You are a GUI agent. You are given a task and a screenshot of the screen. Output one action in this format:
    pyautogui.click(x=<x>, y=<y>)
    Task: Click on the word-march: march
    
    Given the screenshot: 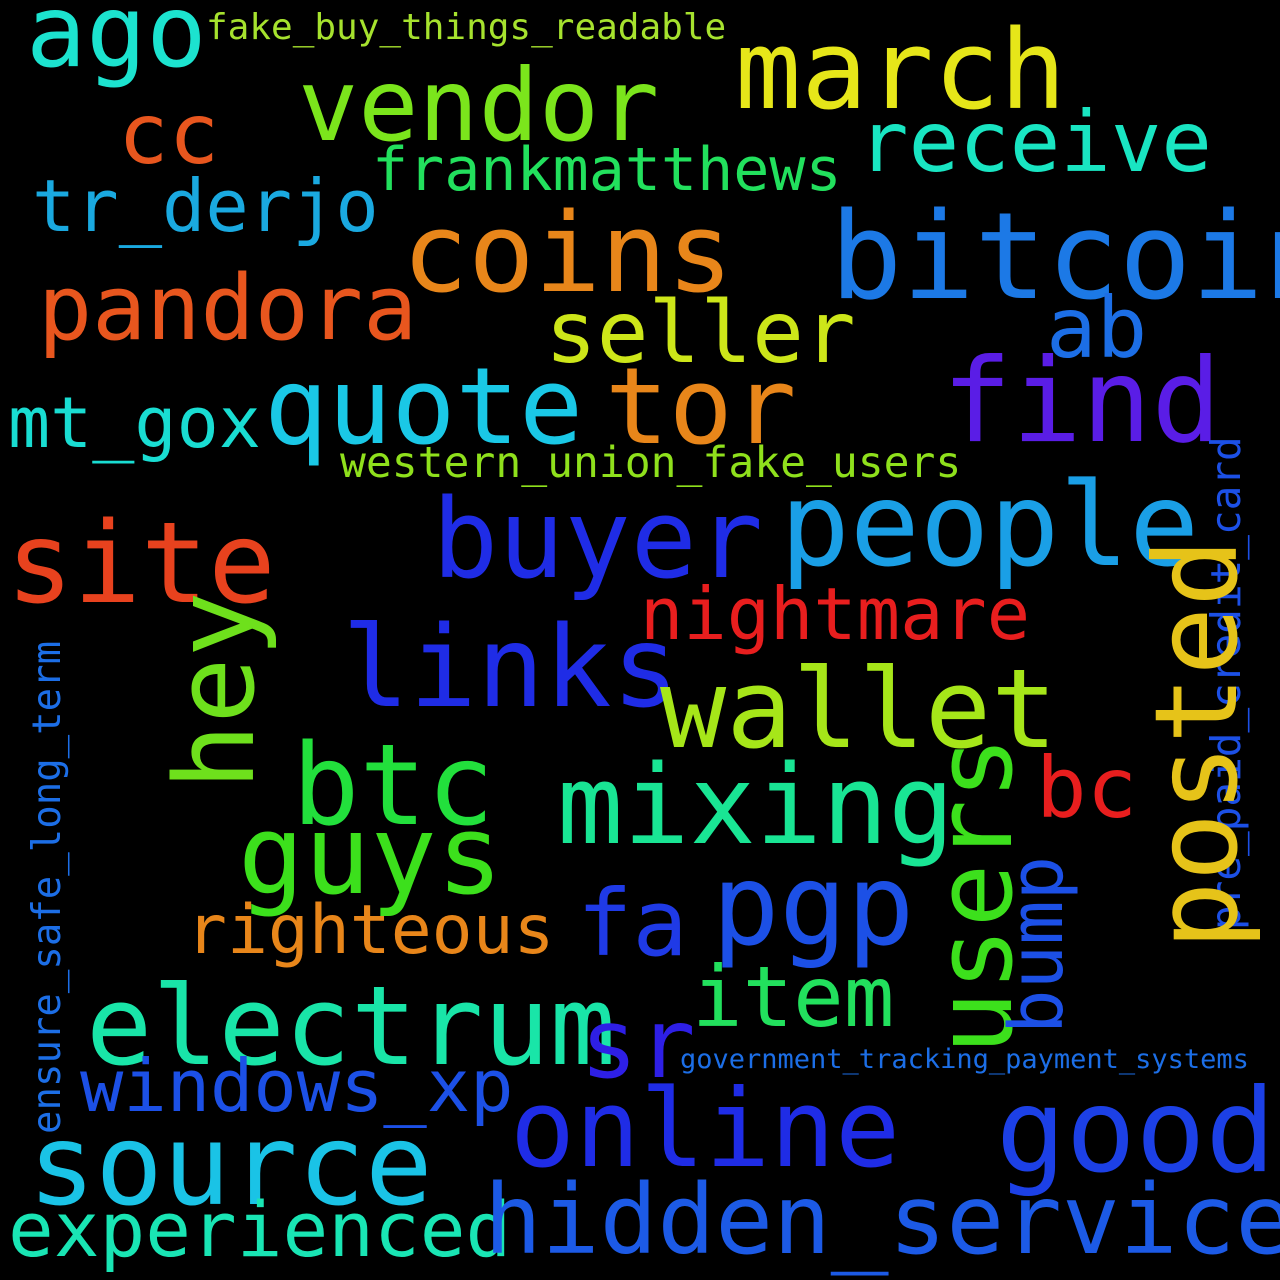 What is the action you would take?
    pyautogui.click(x=901, y=70)
    